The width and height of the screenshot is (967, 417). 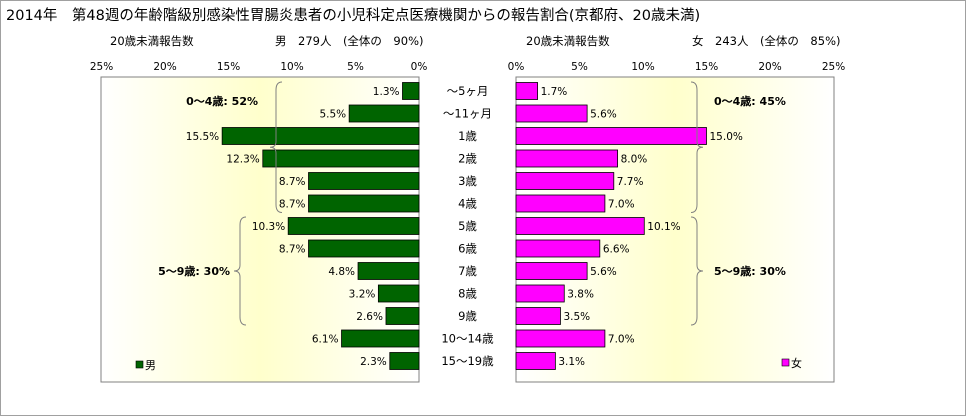 What do you see at coordinates (568, 41) in the screenshot?
I see `female-header-label: 20歳未満報告数` at bounding box center [568, 41].